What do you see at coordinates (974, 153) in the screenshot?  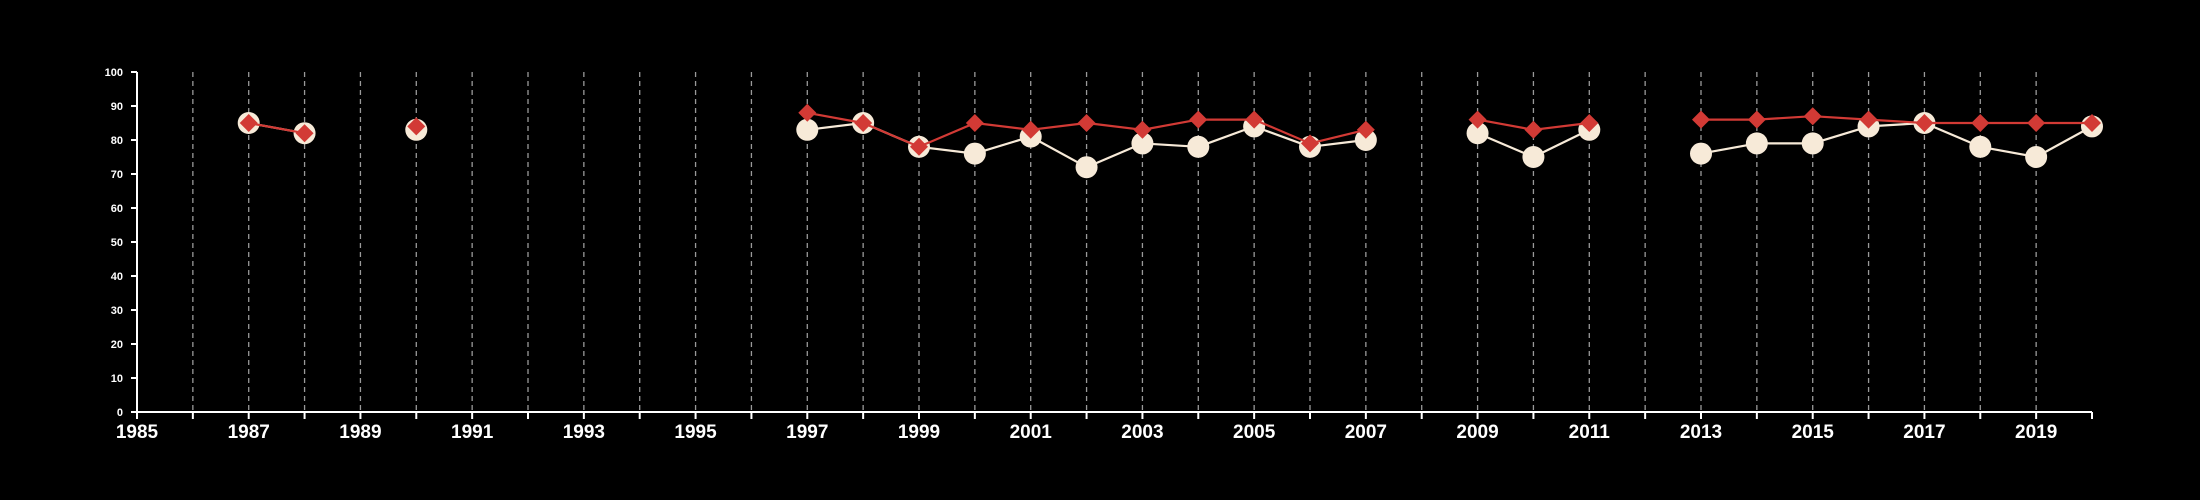 I see `circle-point-2000` at bounding box center [974, 153].